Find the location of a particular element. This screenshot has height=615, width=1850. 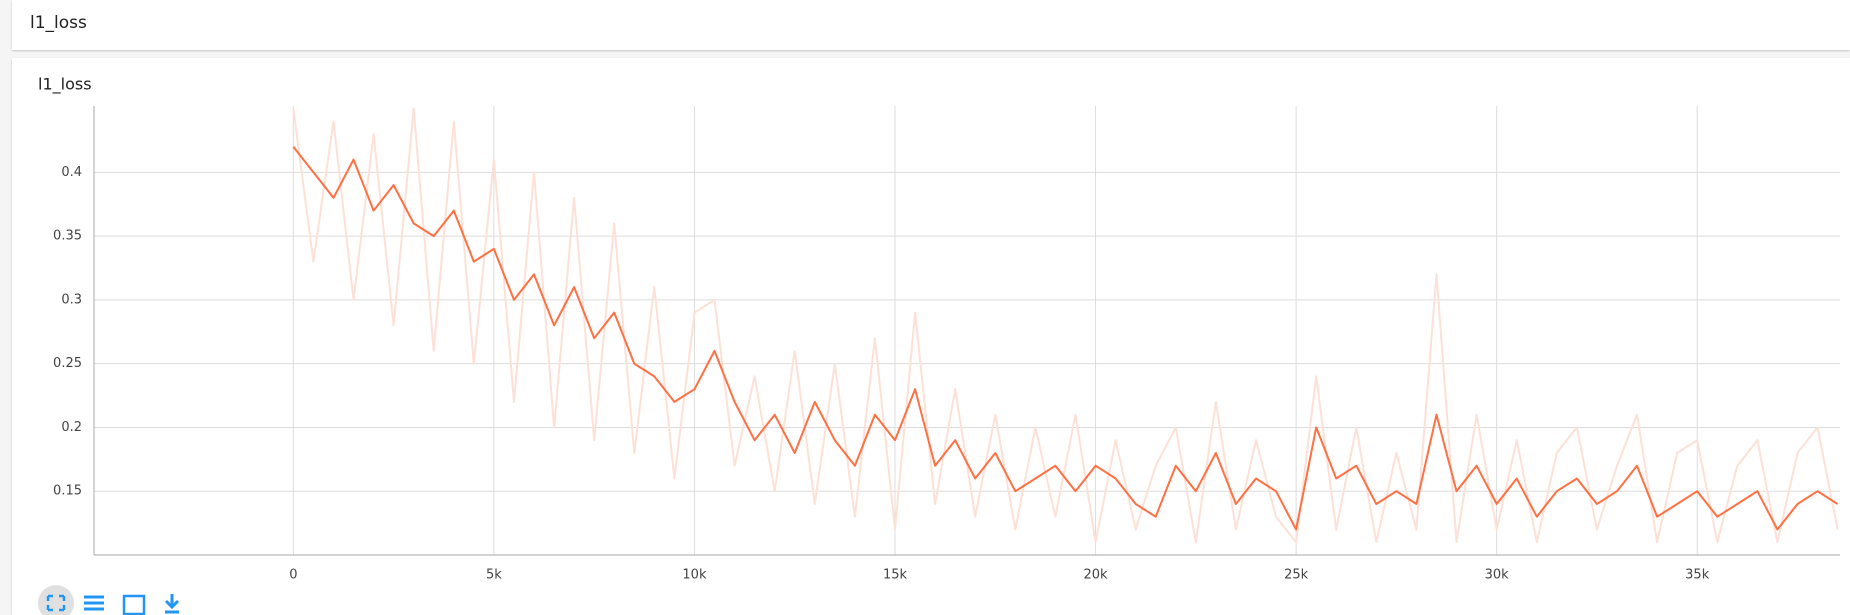

chart-title: l1_loss is located at coordinates (65, 85).